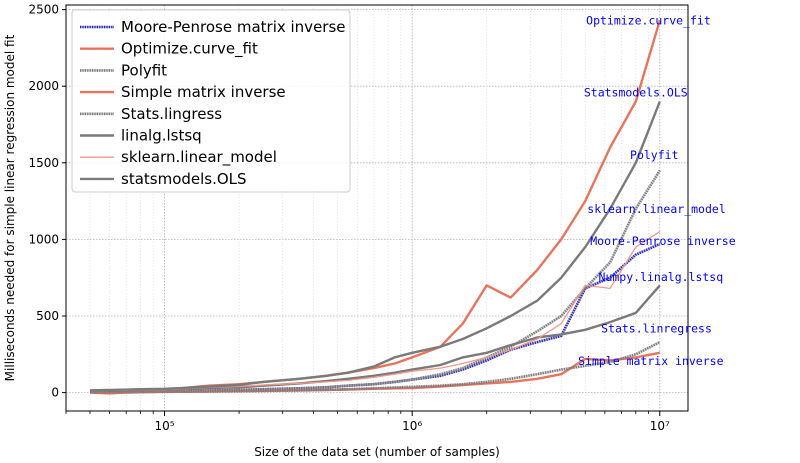  What do you see at coordinates (203, 92) in the screenshot?
I see `legend-label: Simple matrix inverse` at bounding box center [203, 92].